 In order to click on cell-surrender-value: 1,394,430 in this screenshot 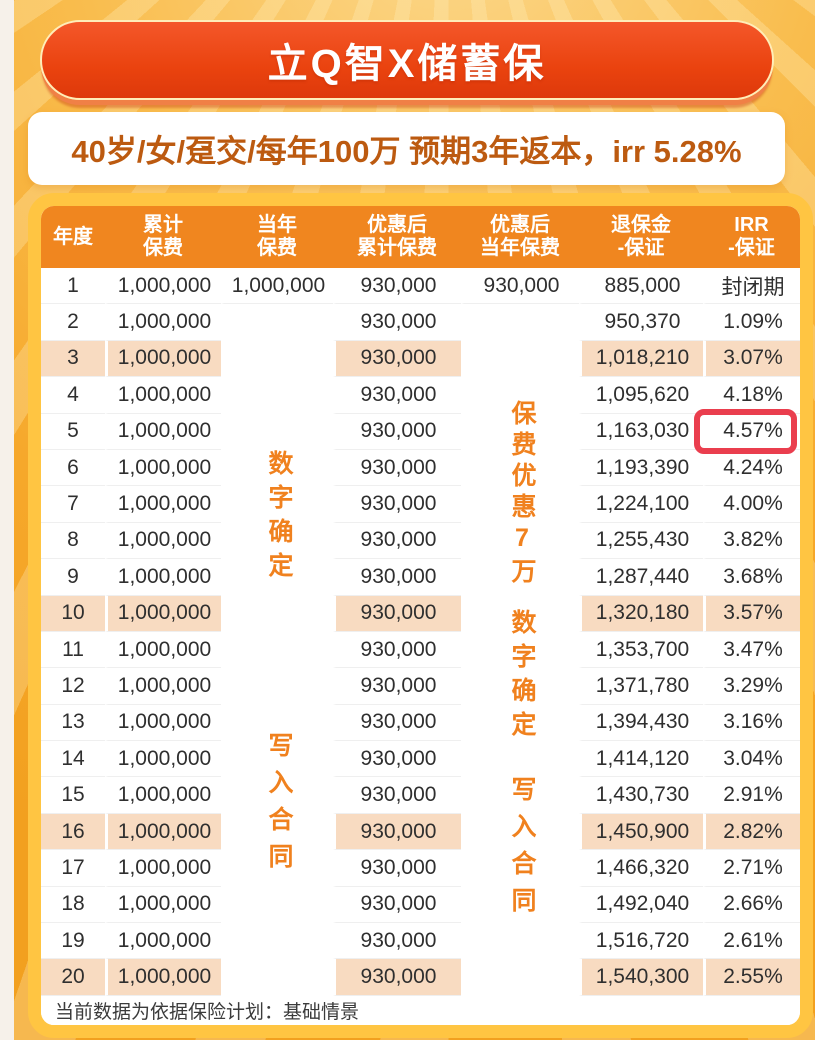, I will do `click(641, 723)`.